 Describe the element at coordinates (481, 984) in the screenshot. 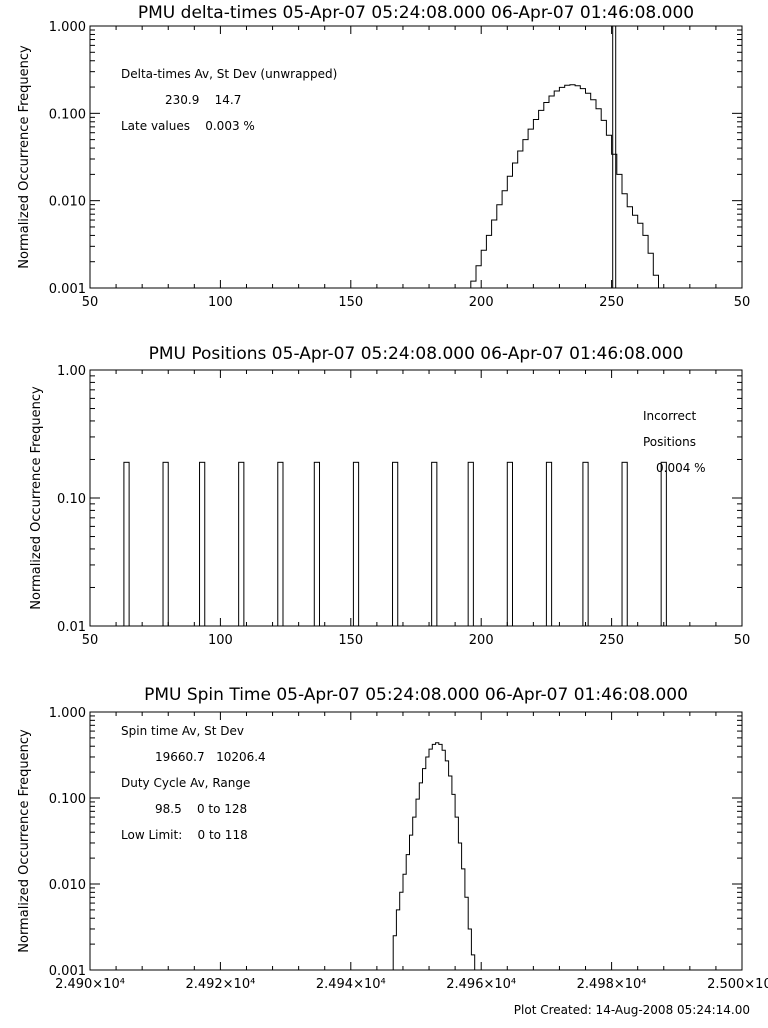

I see `x-tick-label: 2.496×10⁴` at that location.